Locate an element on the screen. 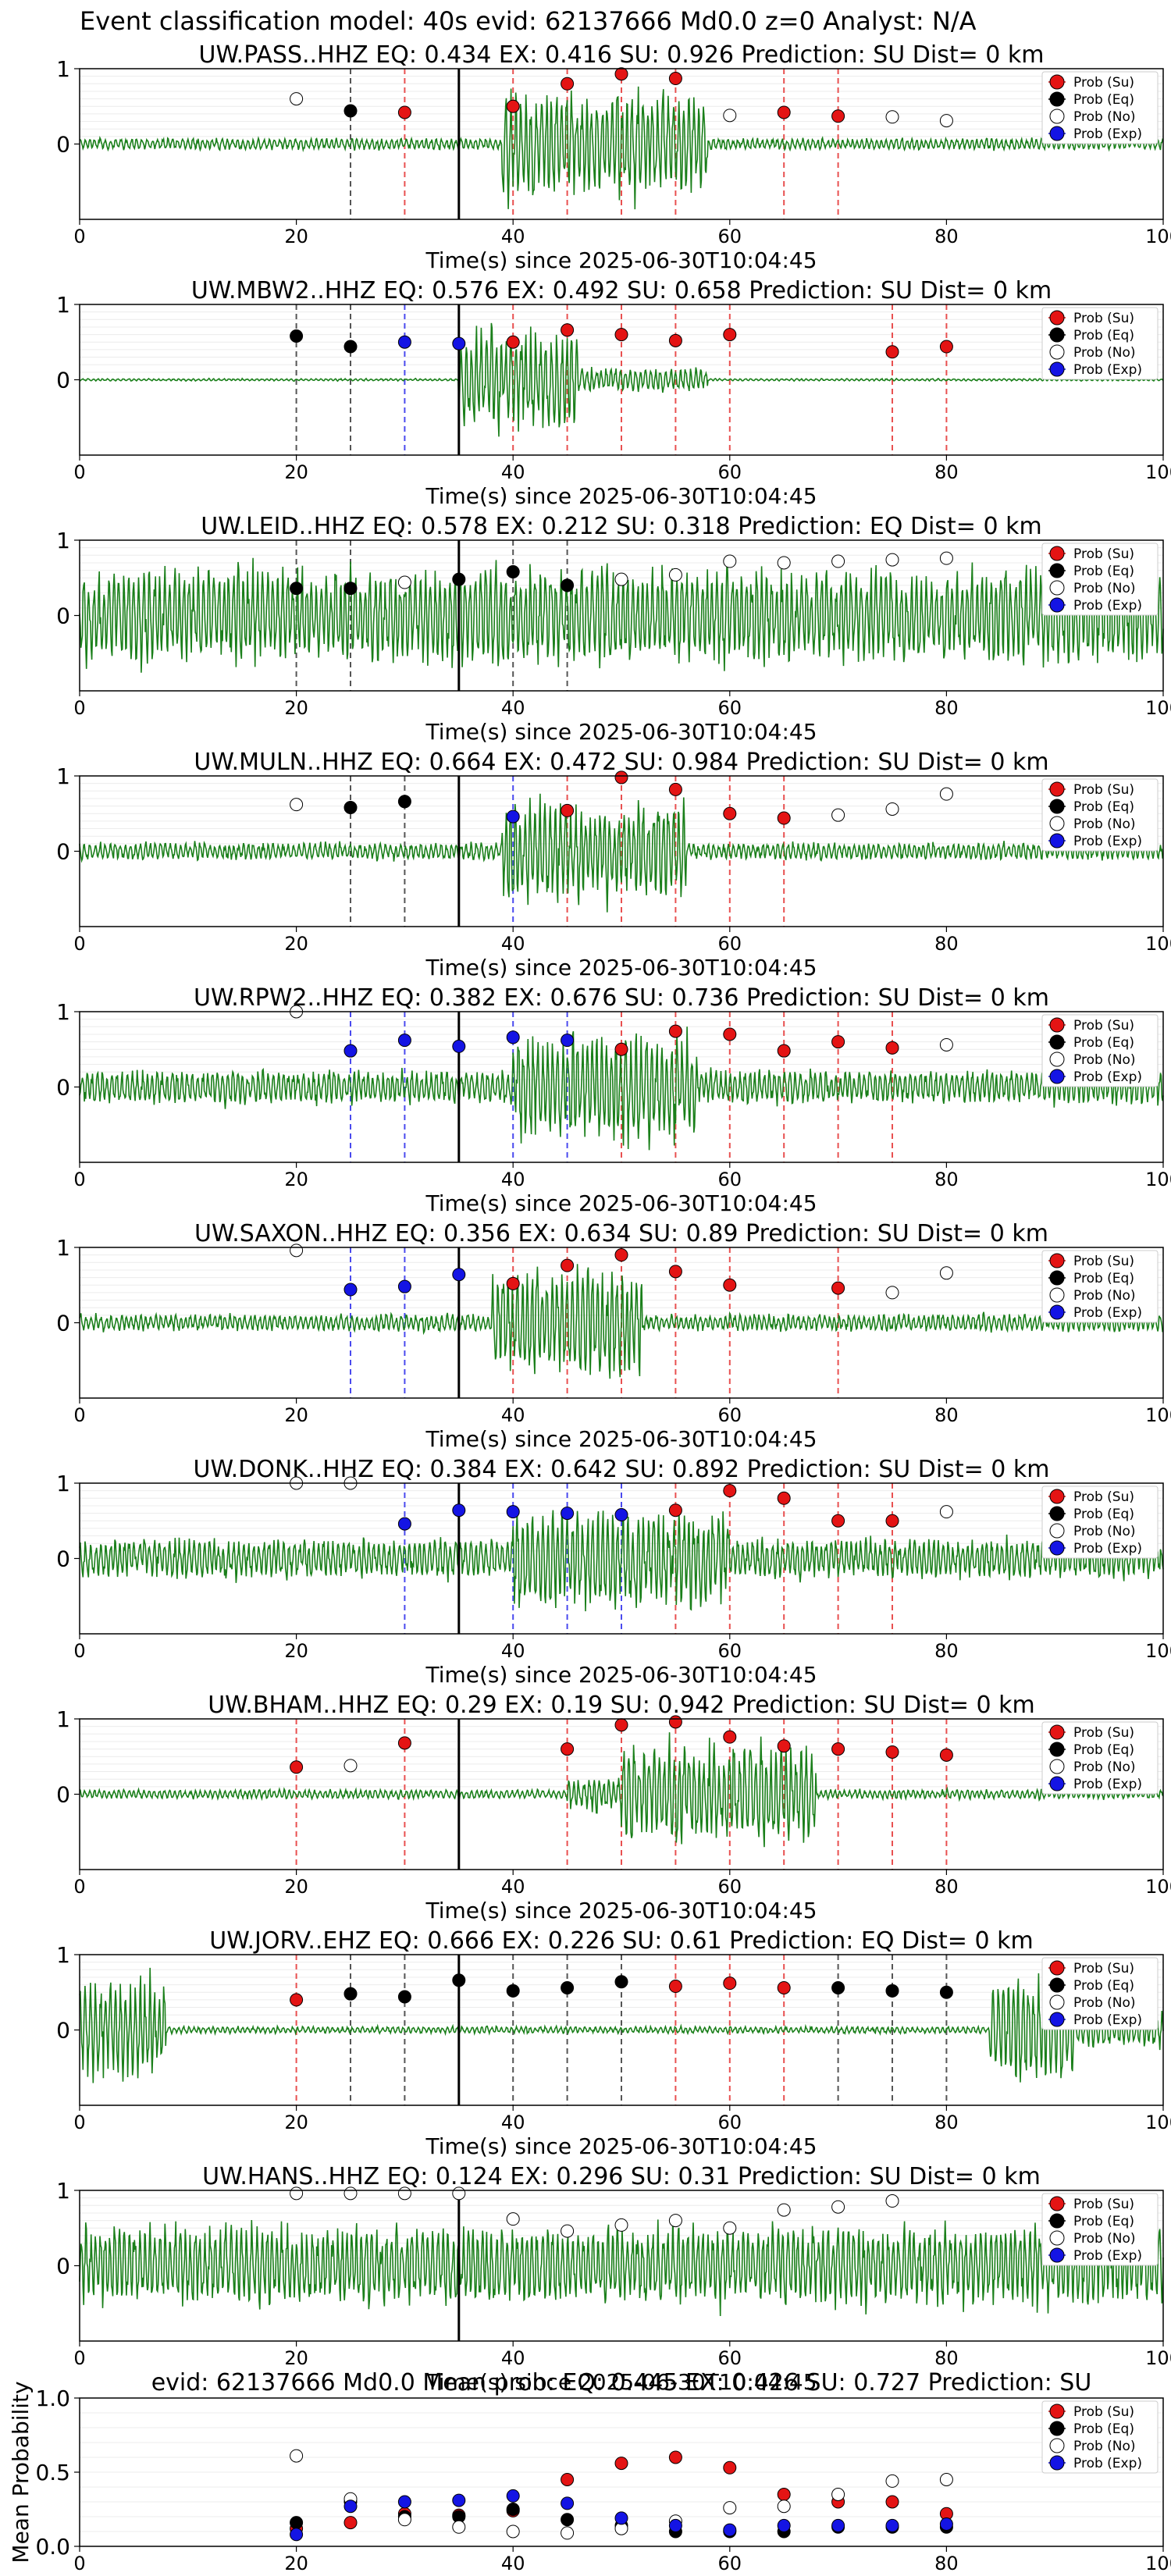 The width and height of the screenshot is (1171, 2576). y-tick-label: 1 is located at coordinates (63, 1248).